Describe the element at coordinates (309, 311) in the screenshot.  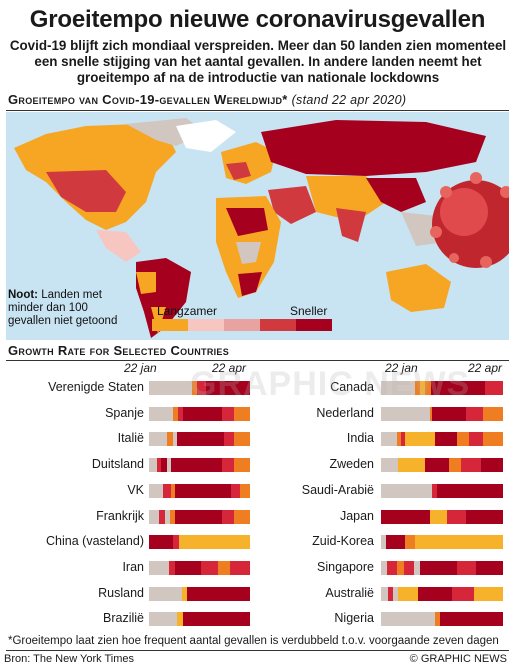
I see `legend-faster-label: Sneller` at that location.